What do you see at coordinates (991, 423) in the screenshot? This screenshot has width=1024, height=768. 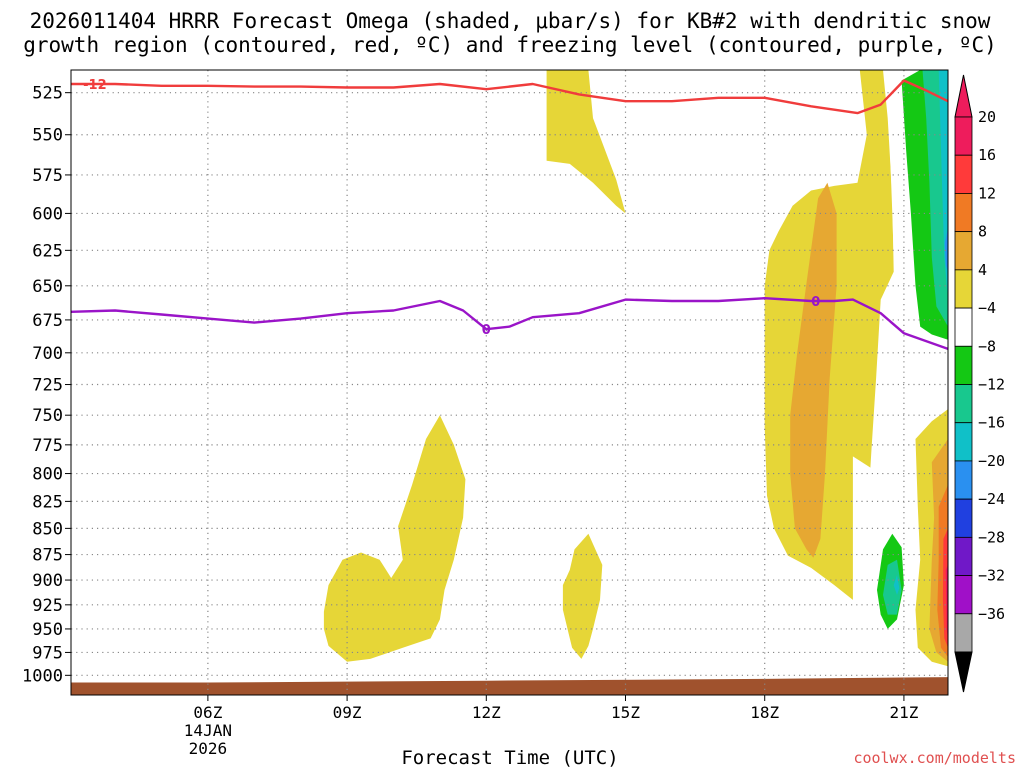 I see `colorbar-label-8: −16` at bounding box center [991, 423].